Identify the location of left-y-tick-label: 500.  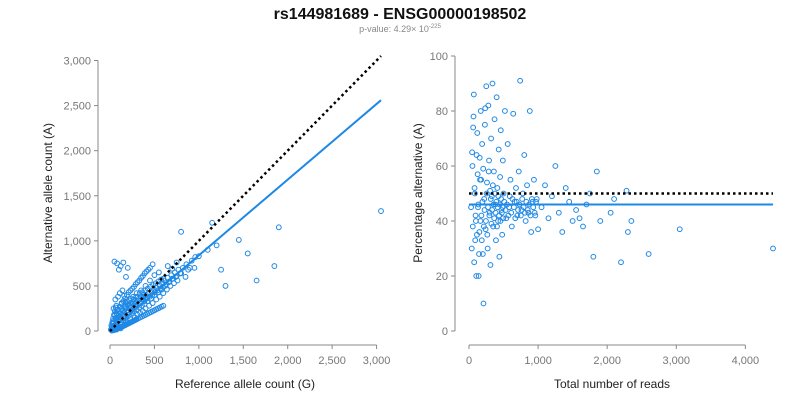
(82, 287).